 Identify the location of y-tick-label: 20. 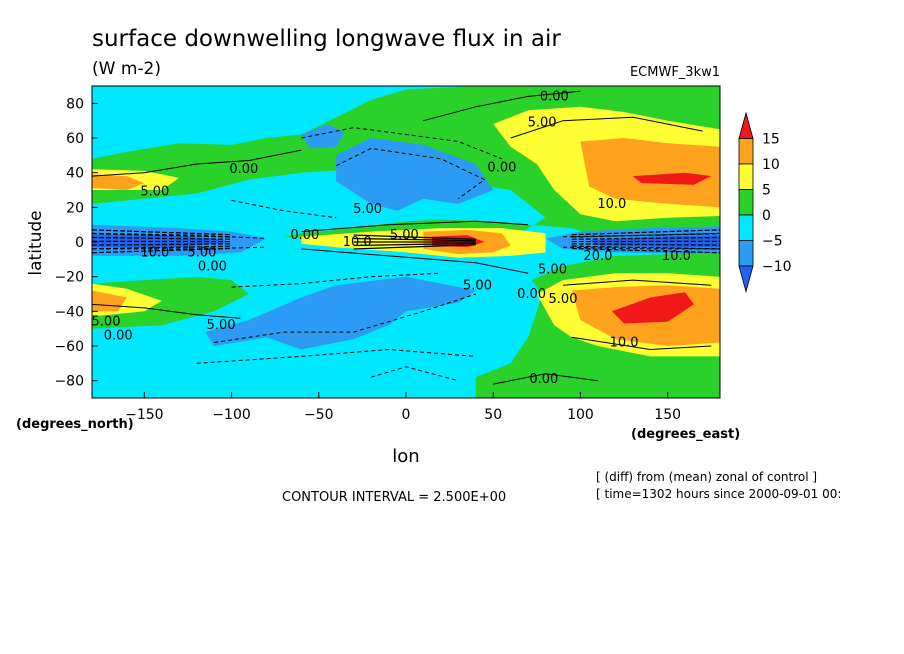
(75, 208).